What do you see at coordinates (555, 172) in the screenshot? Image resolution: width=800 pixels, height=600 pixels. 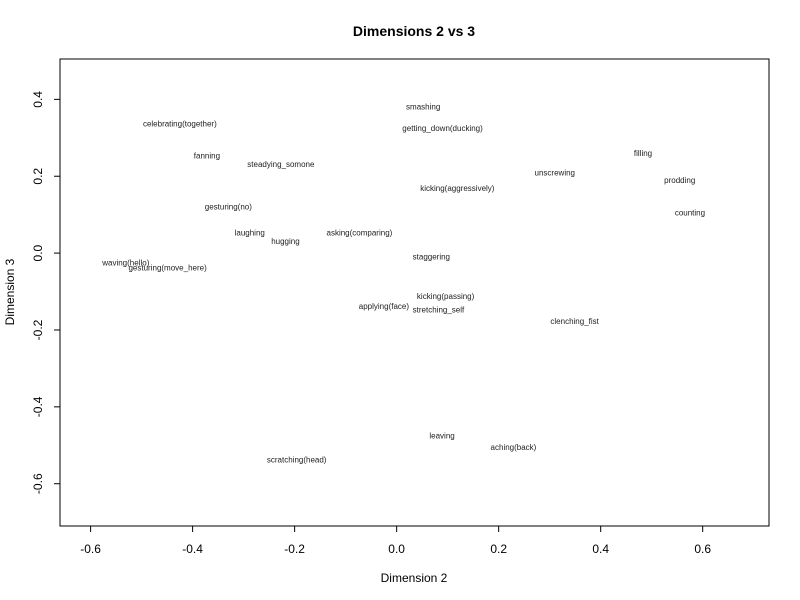 I see `point-label: unscrewing` at bounding box center [555, 172].